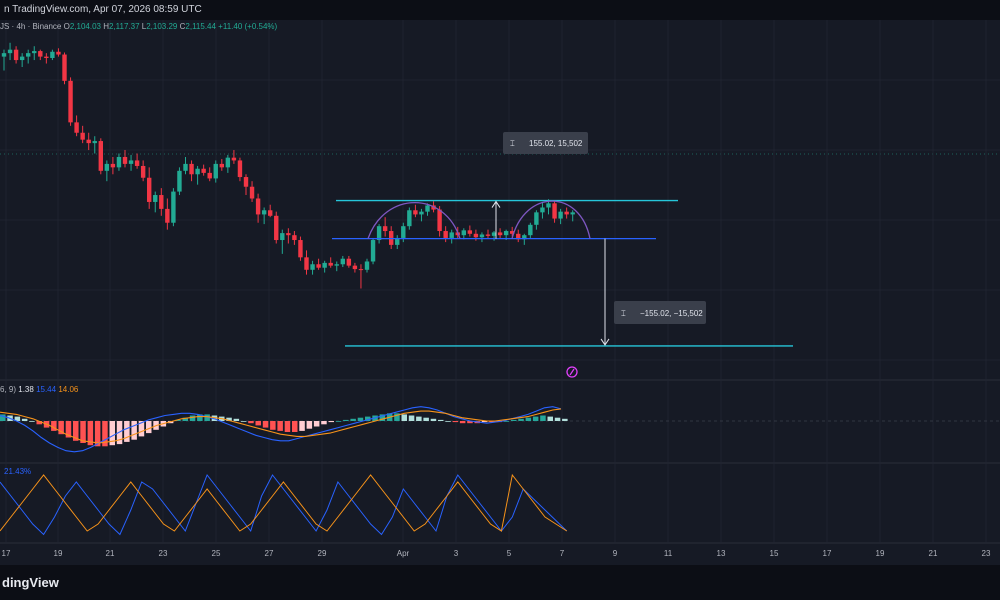  I want to click on footer-bar: dingView, so click(500, 582).